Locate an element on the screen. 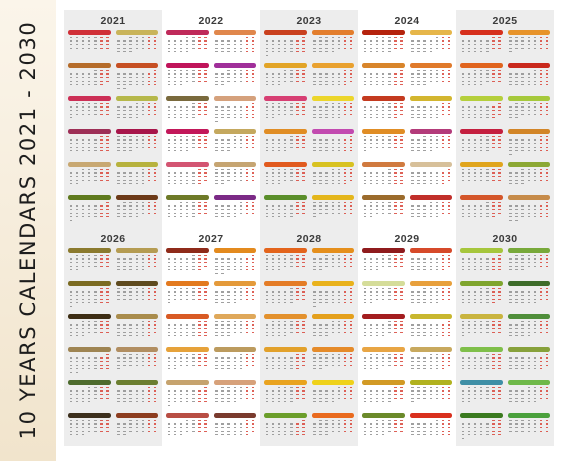  year-label: 2026 is located at coordinates (113, 239).